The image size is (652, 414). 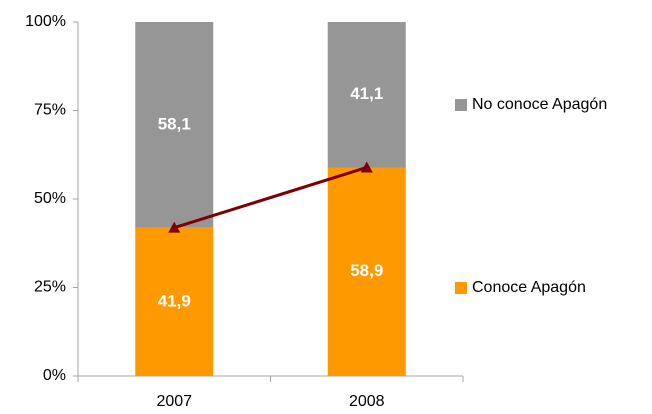 I want to click on legend-label: No conoce Apagón, so click(x=539, y=104).